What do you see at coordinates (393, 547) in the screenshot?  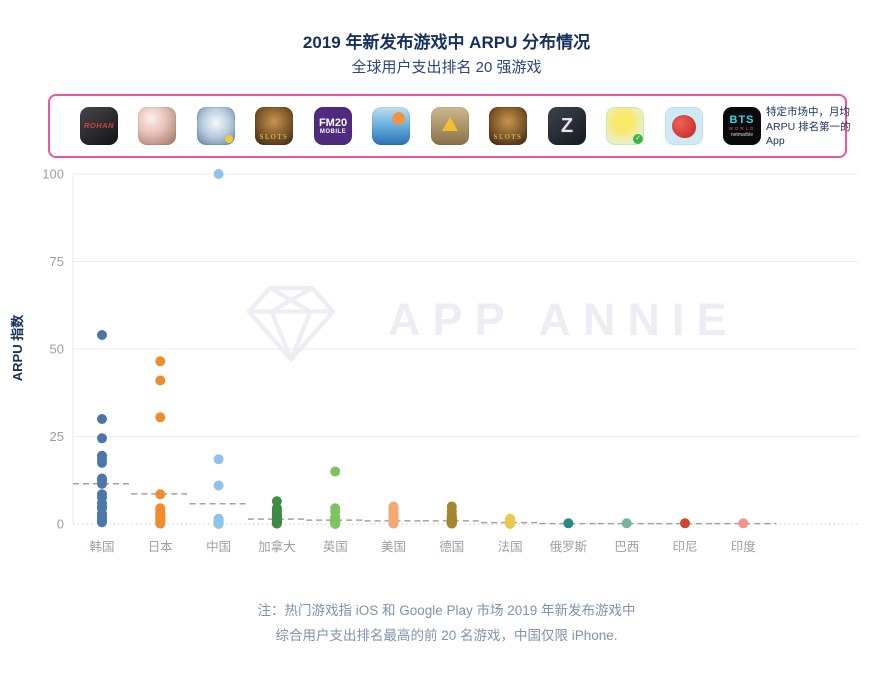 I see `x-tick-5: 美国` at bounding box center [393, 547].